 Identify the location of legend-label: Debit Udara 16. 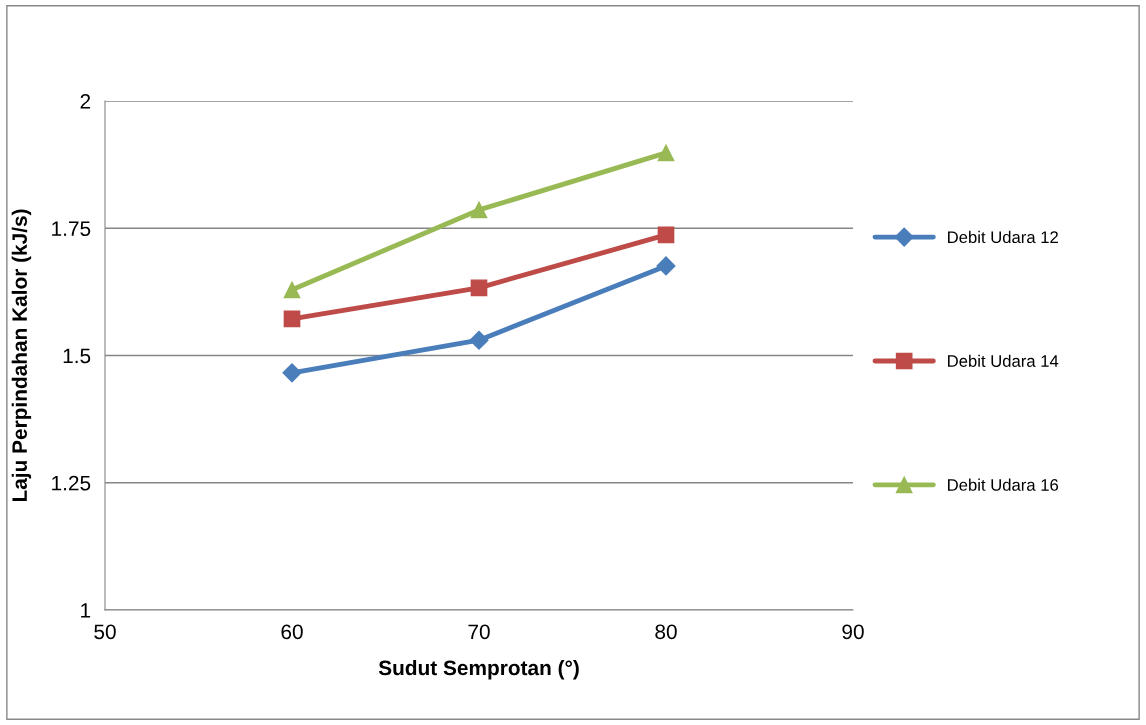
(1003, 484).